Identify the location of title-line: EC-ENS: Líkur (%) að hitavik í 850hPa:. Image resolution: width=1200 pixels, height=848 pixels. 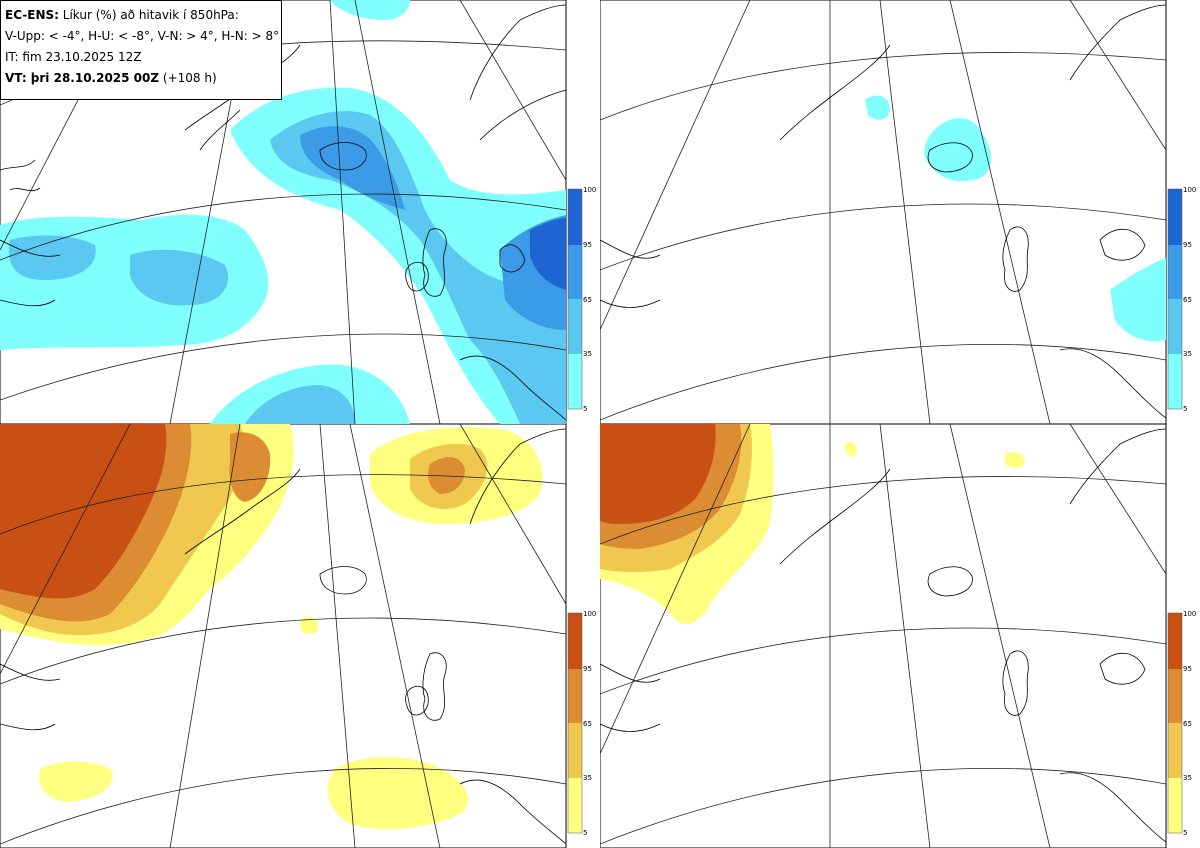
(122, 15).